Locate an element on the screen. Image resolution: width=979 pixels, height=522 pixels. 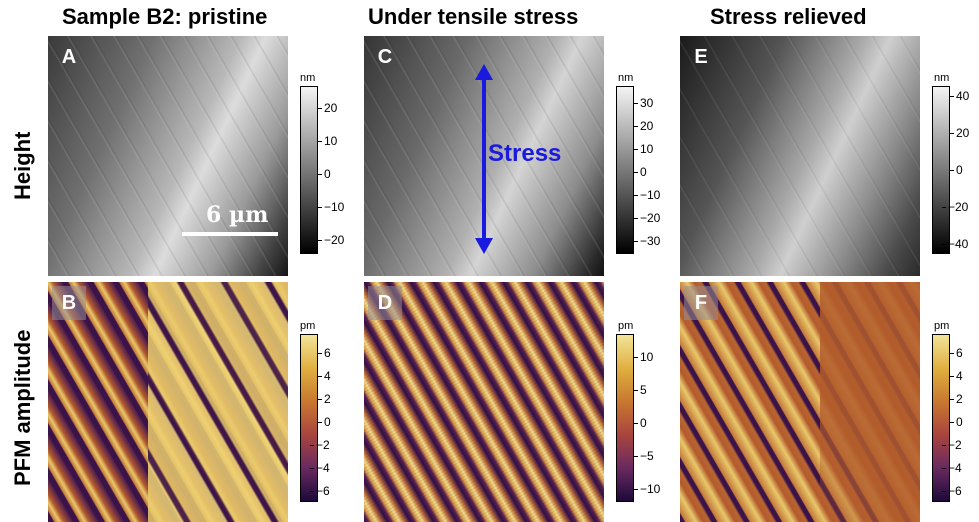
colorbar-c is located at coordinates (625, 170).